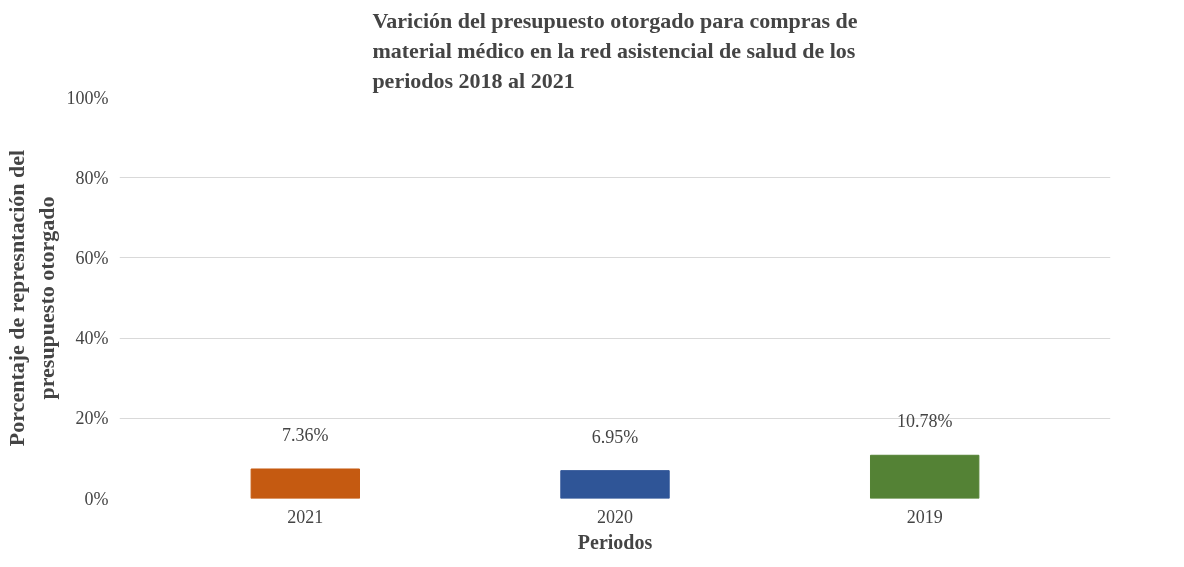  What do you see at coordinates (92, 338) in the screenshot?
I see `y-tick-label: 40%` at bounding box center [92, 338].